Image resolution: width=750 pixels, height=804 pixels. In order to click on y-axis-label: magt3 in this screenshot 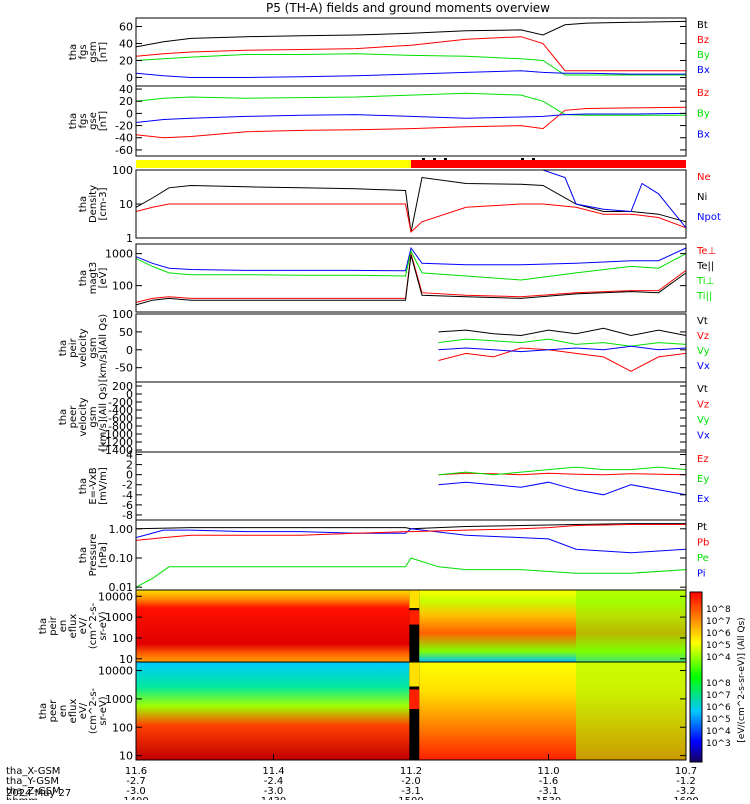, I will do `click(93, 278)`.